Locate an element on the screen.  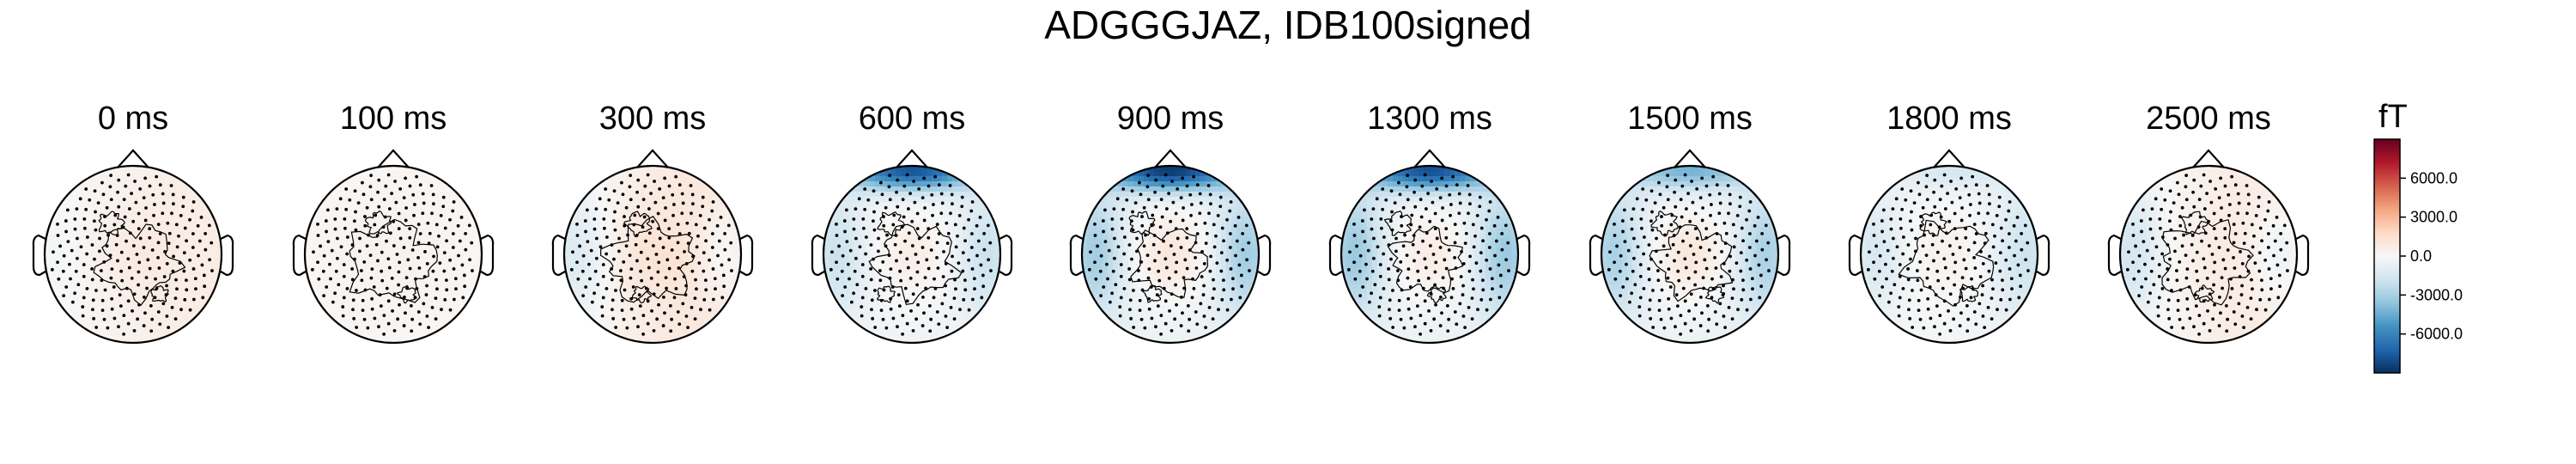
colorbar-ticks: 6000.0 3000.0 0.0 -3000.0 -6000.0 is located at coordinates (2431, 256).